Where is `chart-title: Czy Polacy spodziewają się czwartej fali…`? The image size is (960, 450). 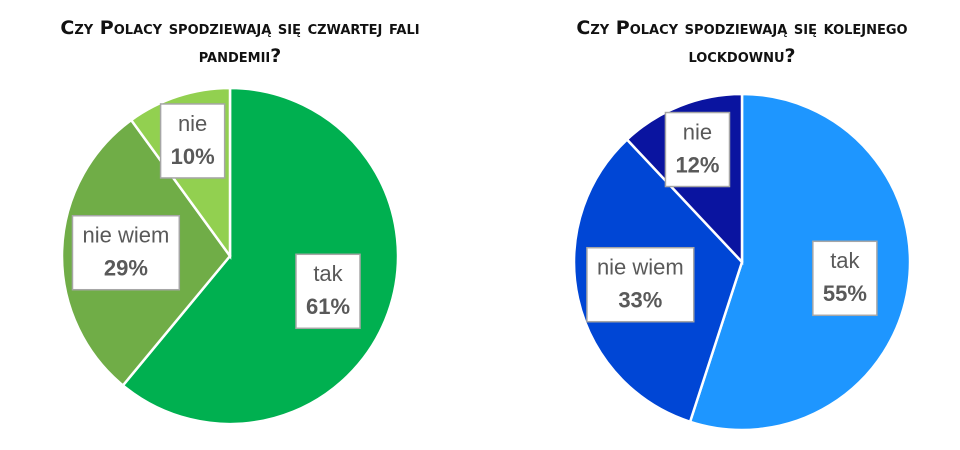
chart-title: Czy Polacy spodziewają się czwartej fali… is located at coordinates (240, 42).